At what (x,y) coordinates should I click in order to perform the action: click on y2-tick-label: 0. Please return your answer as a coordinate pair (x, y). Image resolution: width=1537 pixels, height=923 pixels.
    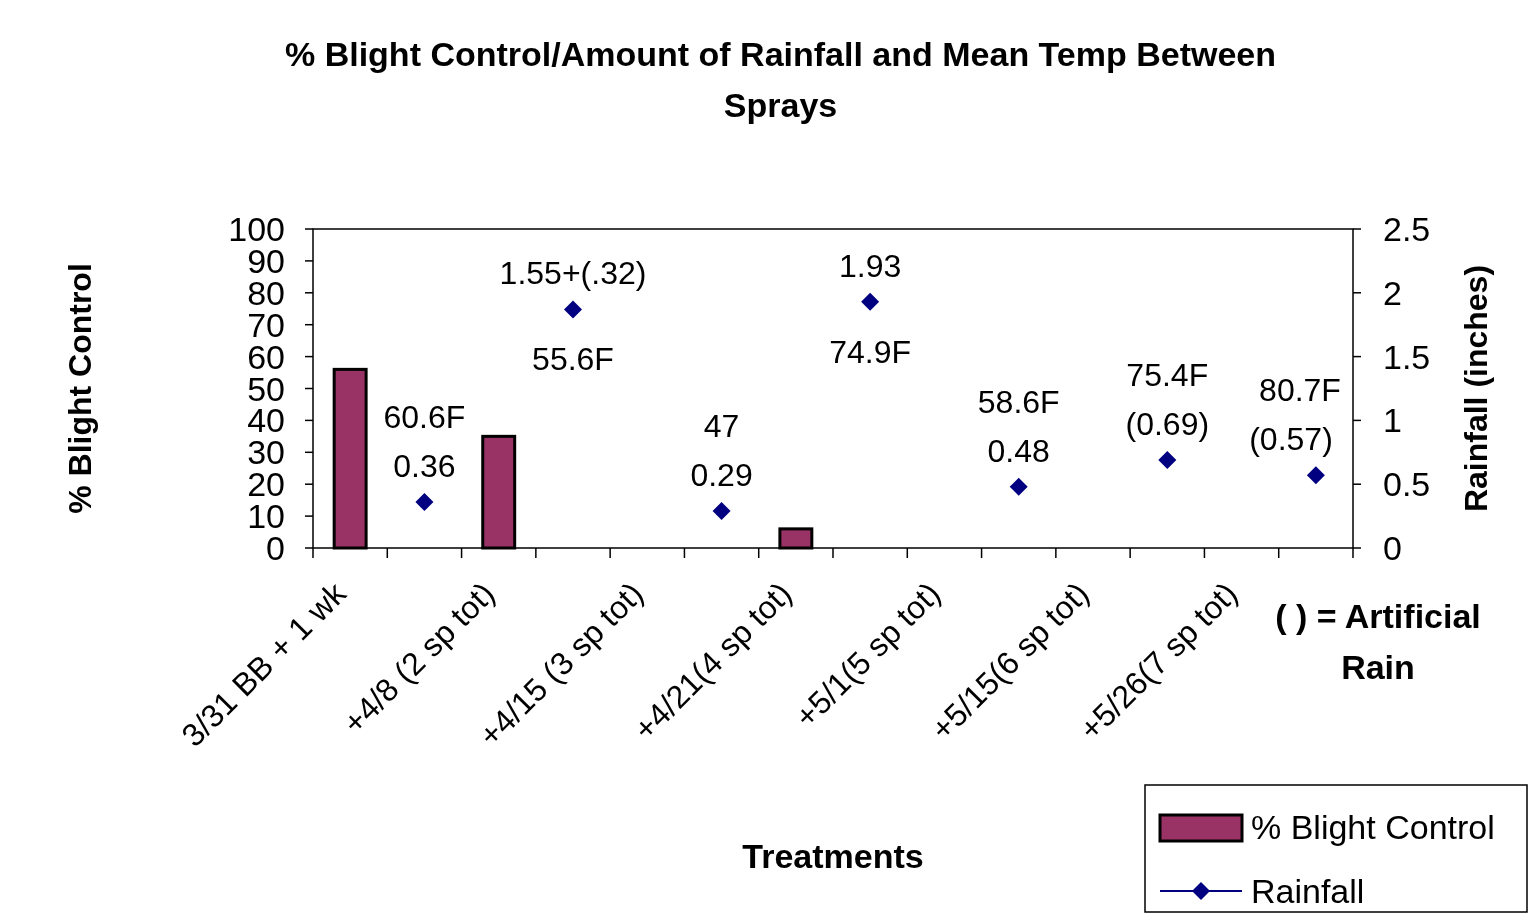
    Looking at the image, I should click on (1392, 548).